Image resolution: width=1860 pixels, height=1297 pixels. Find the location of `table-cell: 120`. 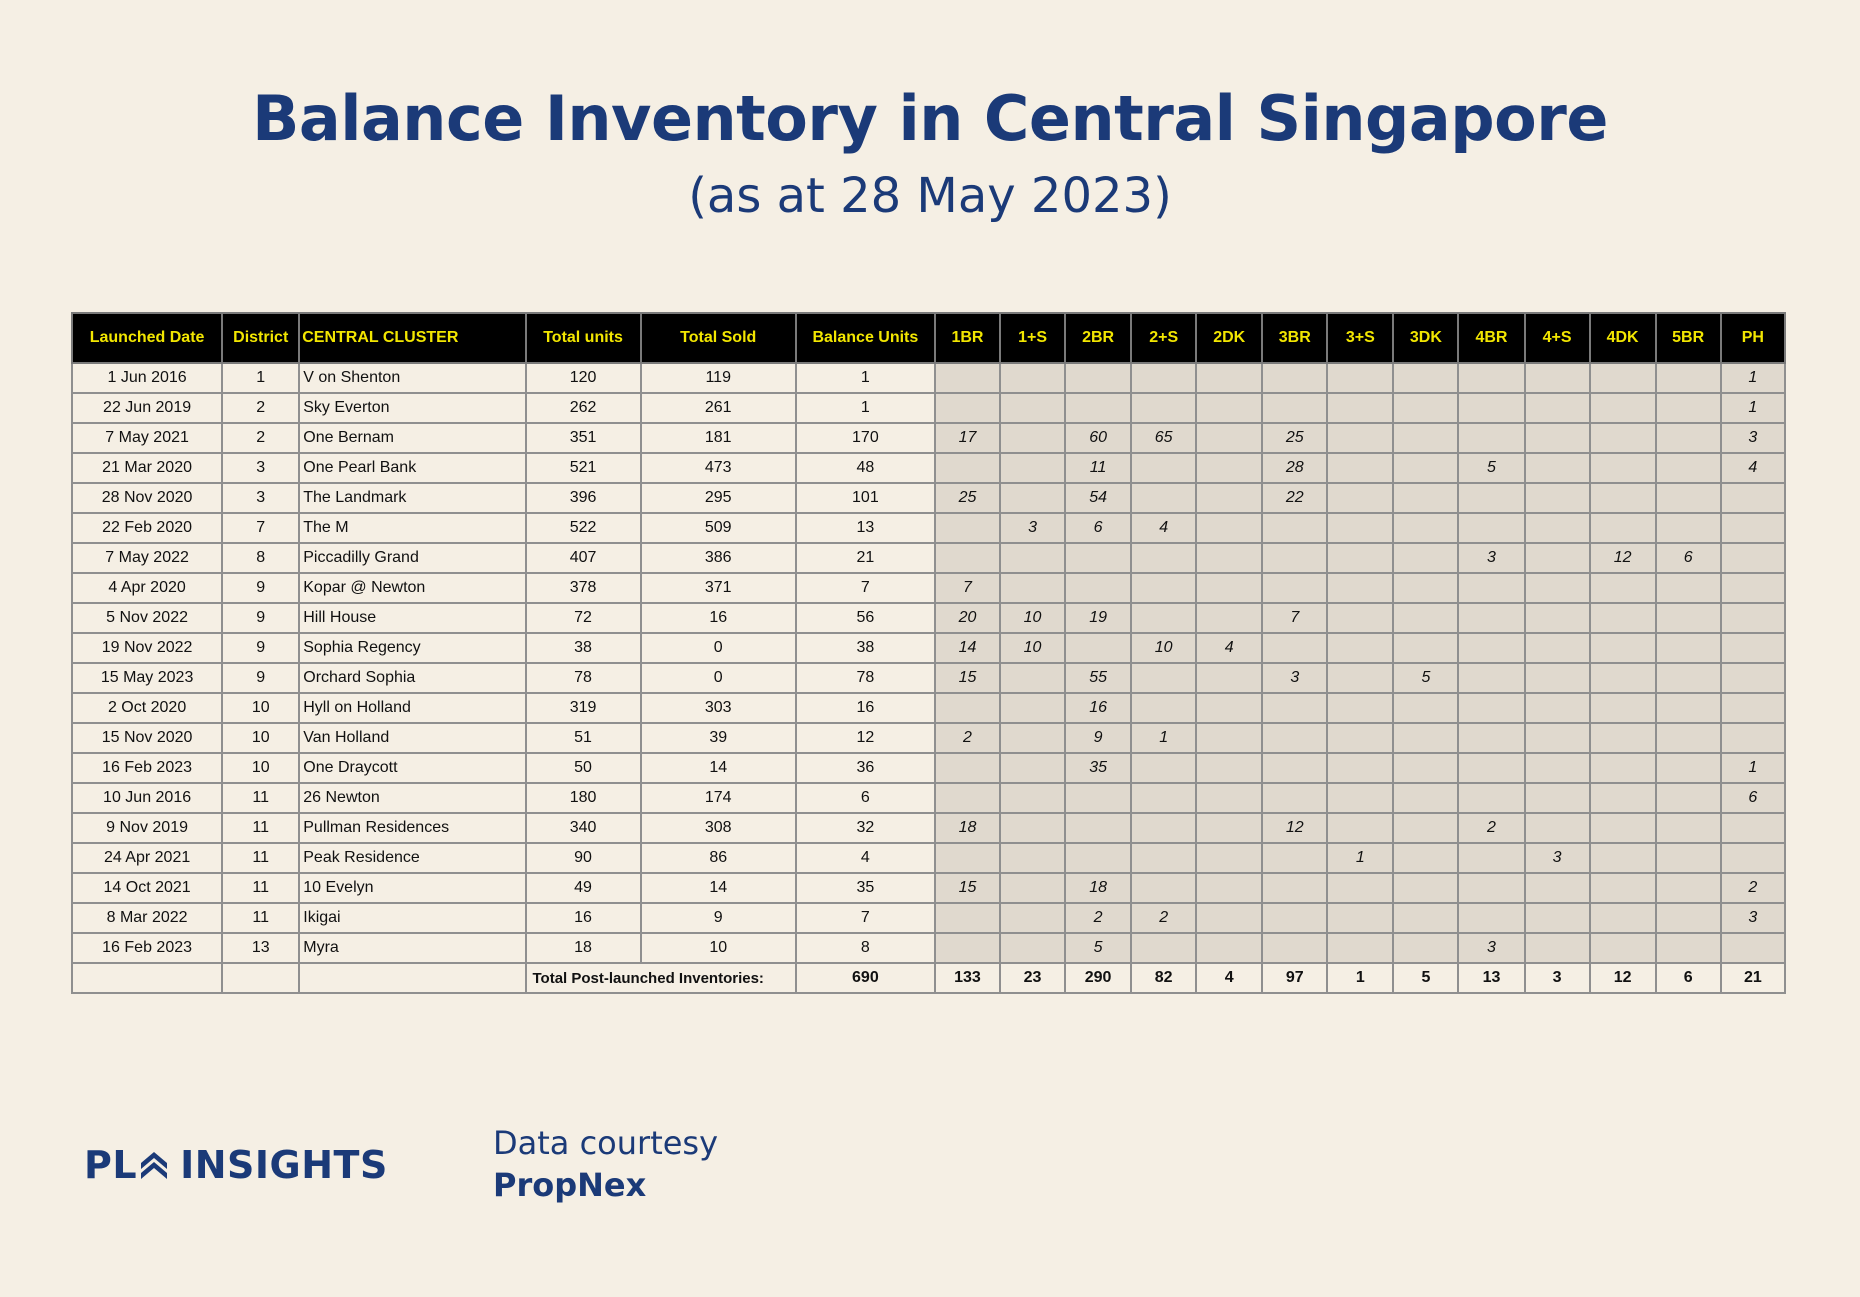

table-cell: 120 is located at coordinates (583, 378).